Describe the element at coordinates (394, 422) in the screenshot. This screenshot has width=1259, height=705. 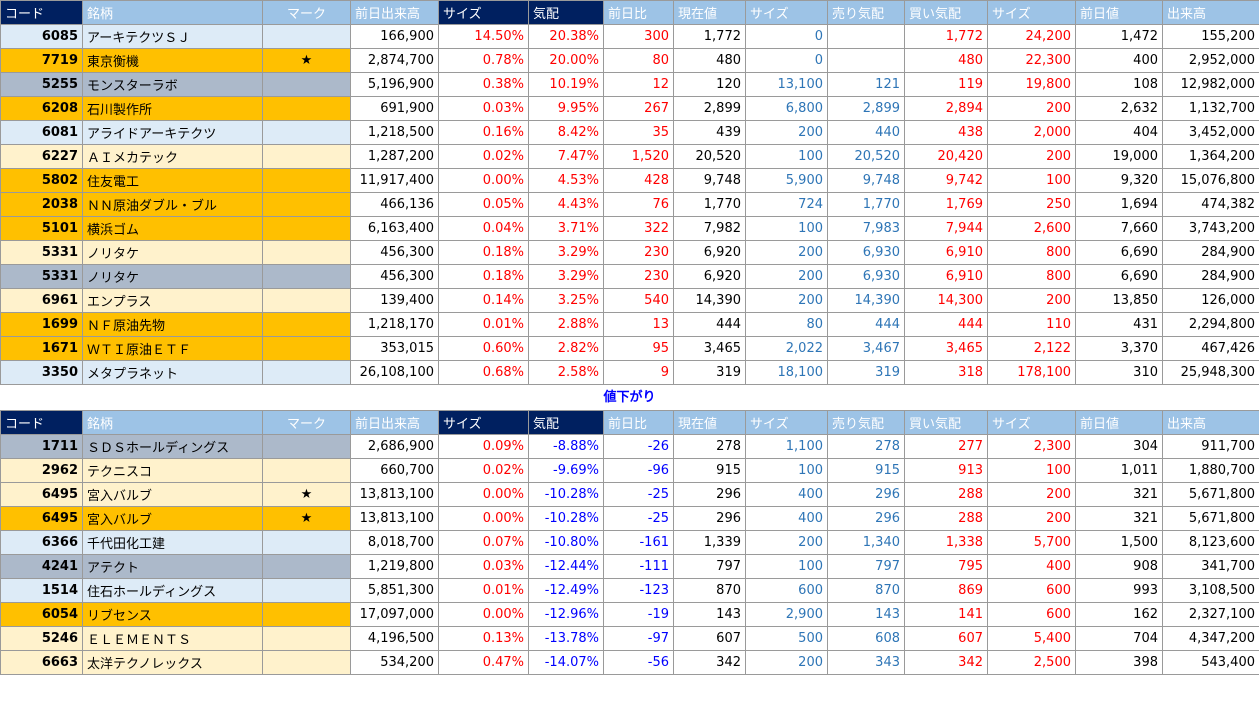
I see `column-header: 前日出来高` at that location.